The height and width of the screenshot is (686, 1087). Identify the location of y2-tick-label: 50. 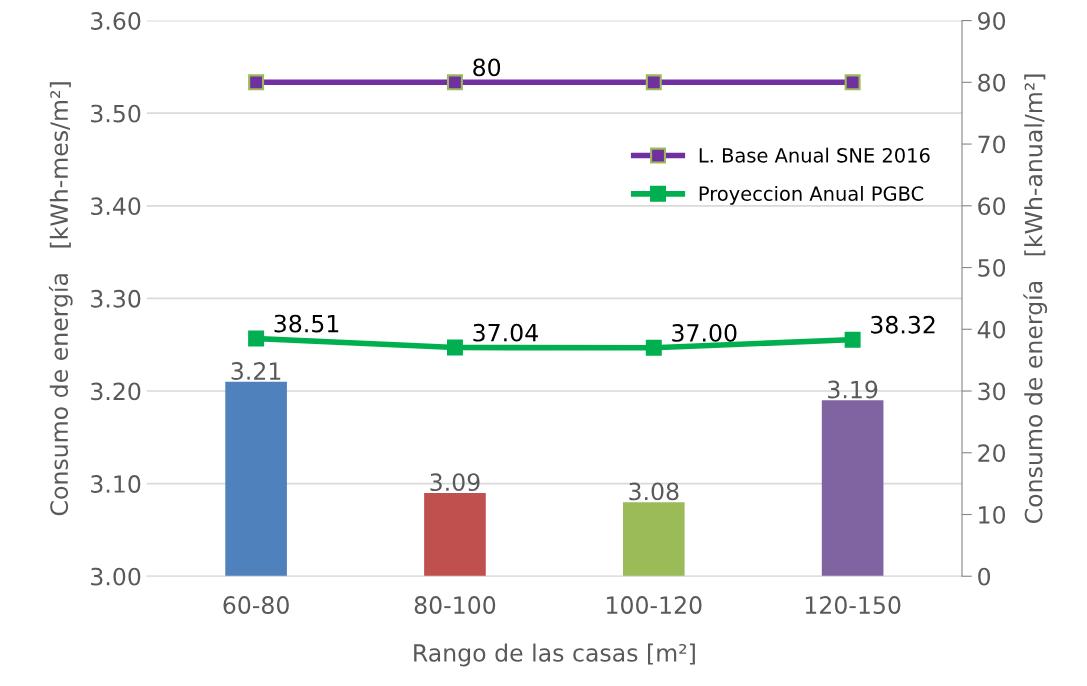
(992, 267).